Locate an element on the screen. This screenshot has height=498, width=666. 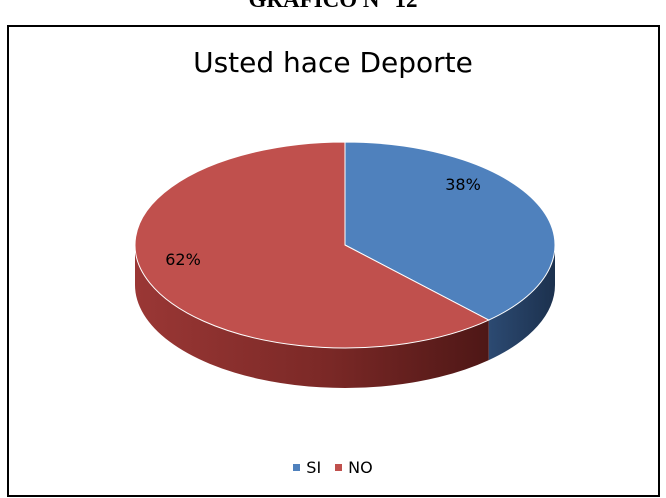
pie-slice-si is located at coordinates (450, 231).